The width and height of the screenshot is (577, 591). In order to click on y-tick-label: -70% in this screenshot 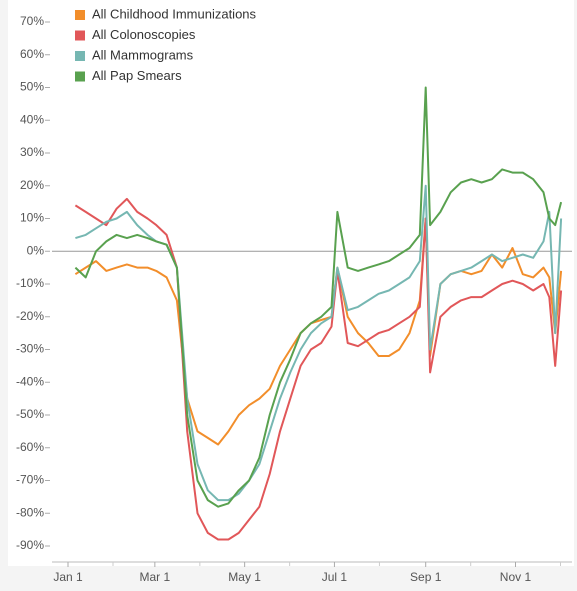, I will do `click(30, 480)`.